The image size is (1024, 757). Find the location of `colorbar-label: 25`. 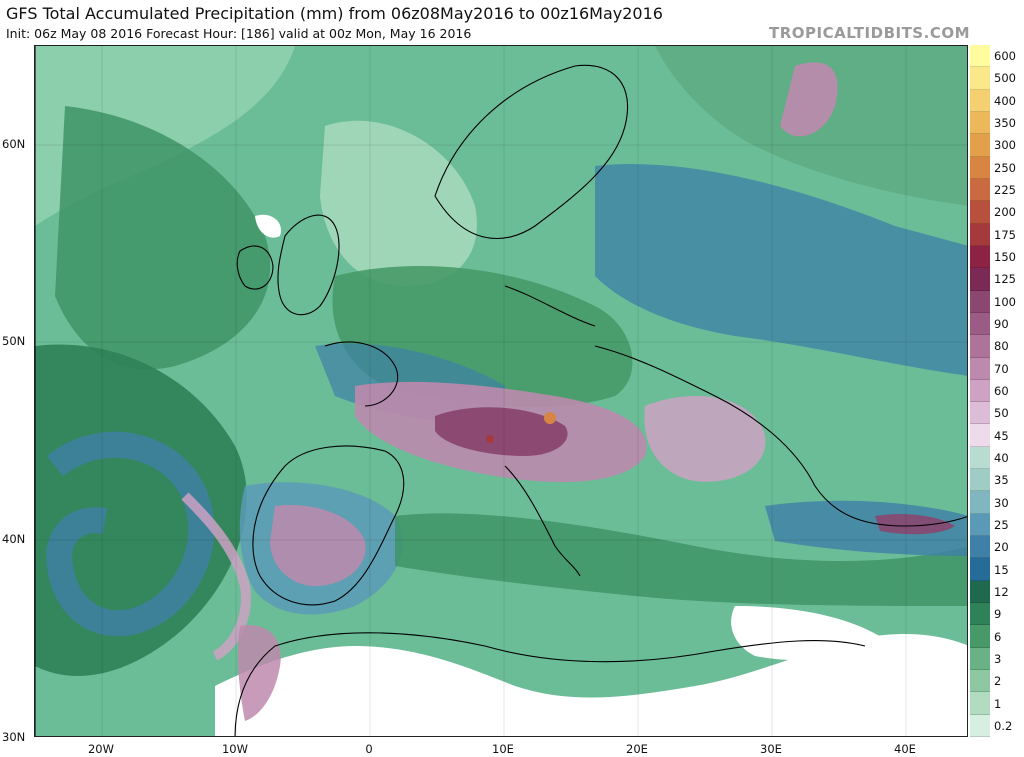

colorbar-label: 25 is located at coordinates (1001, 524).